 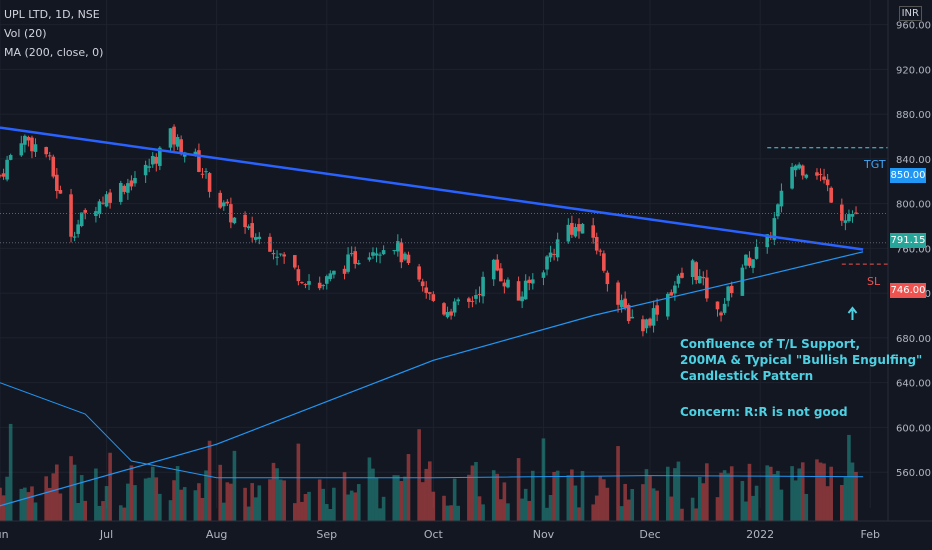 What do you see at coordinates (25, 33) in the screenshot?
I see `volume-indicator-label: Vol (20)` at bounding box center [25, 33].